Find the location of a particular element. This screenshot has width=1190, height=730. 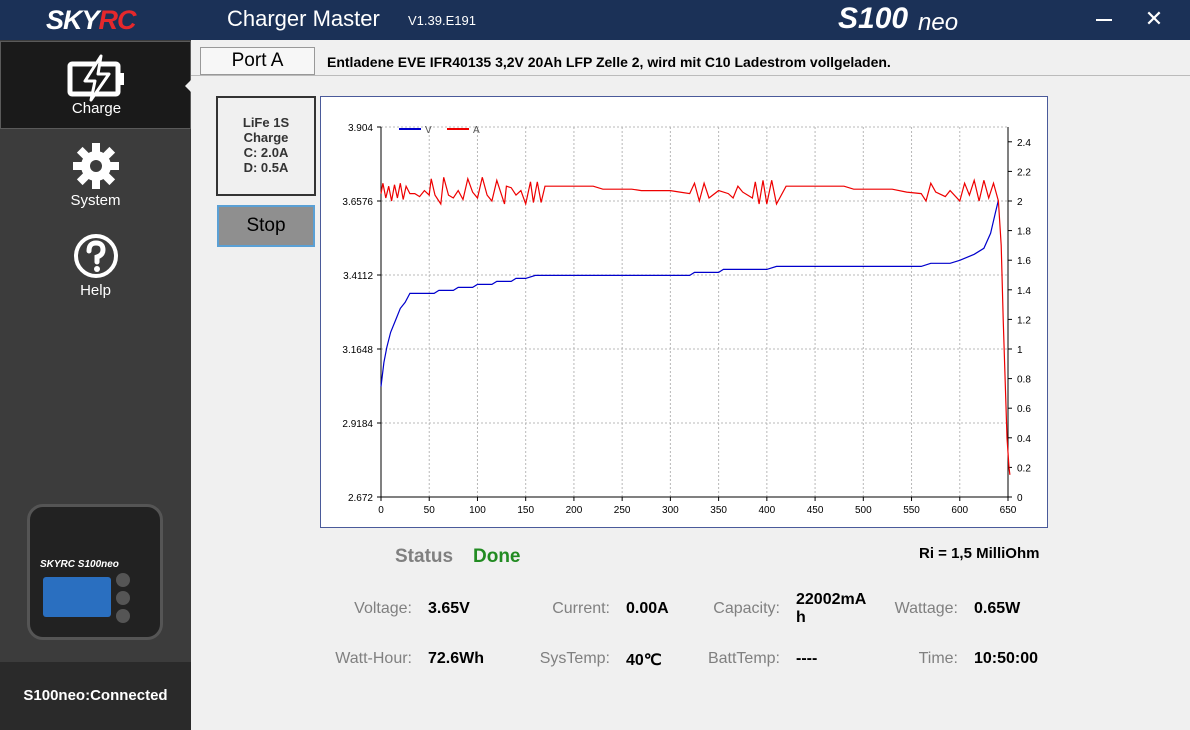

sidebar-item-system: System is located at coordinates (95, 180).